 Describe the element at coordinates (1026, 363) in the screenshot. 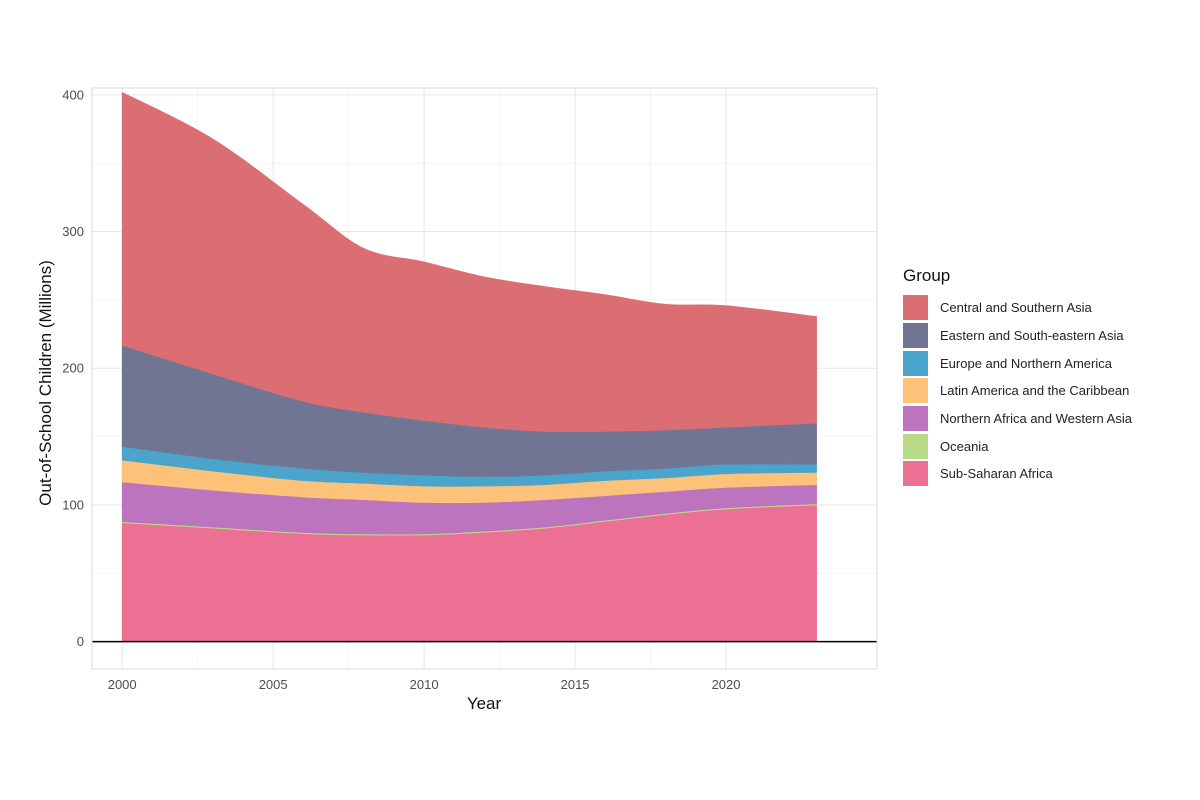

I see `legend-label: Europe and Northern America` at that location.